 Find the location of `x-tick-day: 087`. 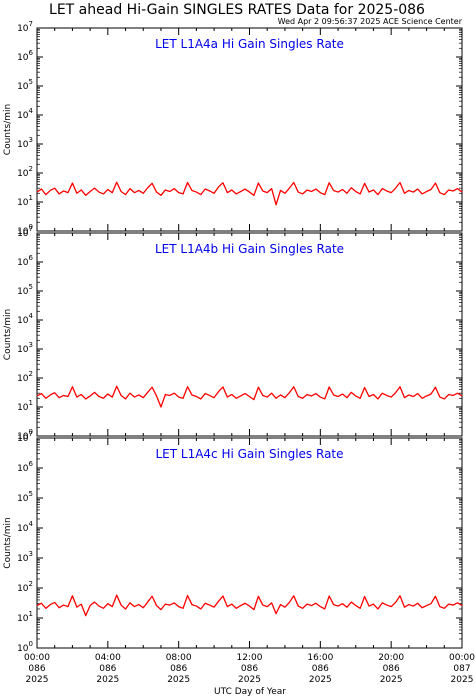

x-tick-day: 087 is located at coordinates (461, 669).